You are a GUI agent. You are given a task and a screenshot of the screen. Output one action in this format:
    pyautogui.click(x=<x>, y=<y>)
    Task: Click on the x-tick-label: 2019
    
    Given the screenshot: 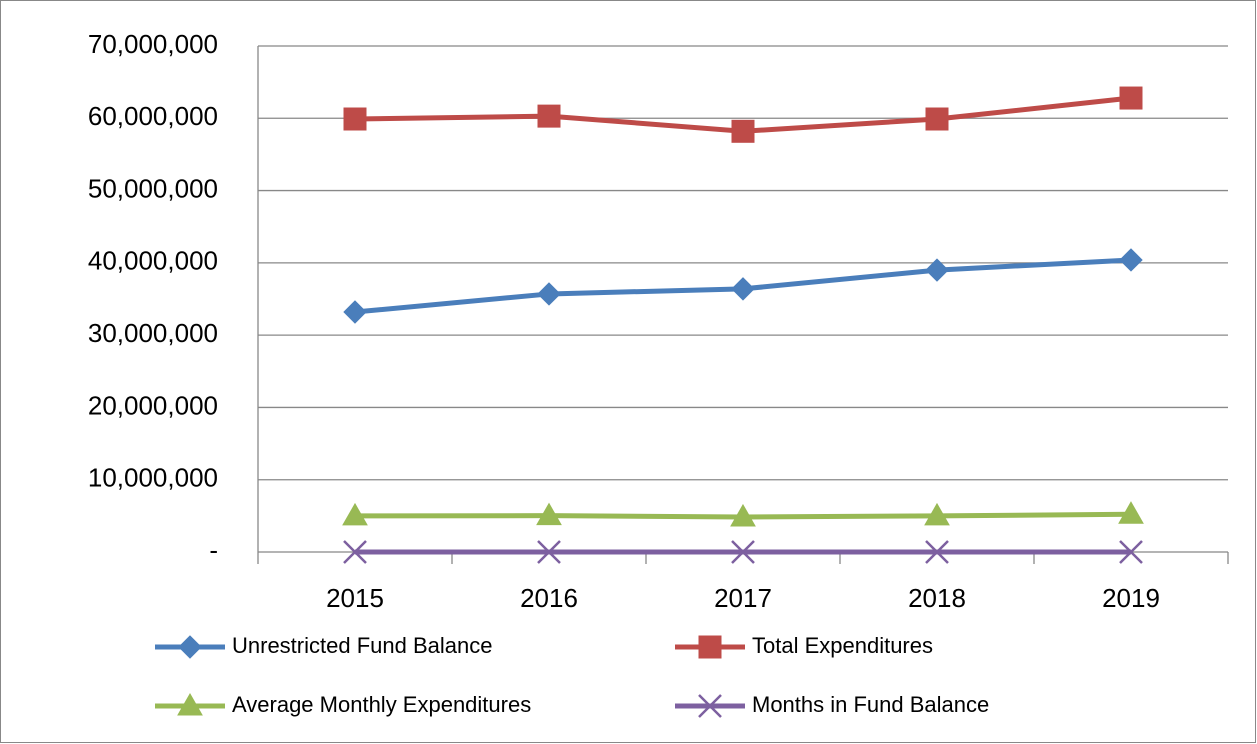 What is the action you would take?
    pyautogui.click(x=1131, y=598)
    